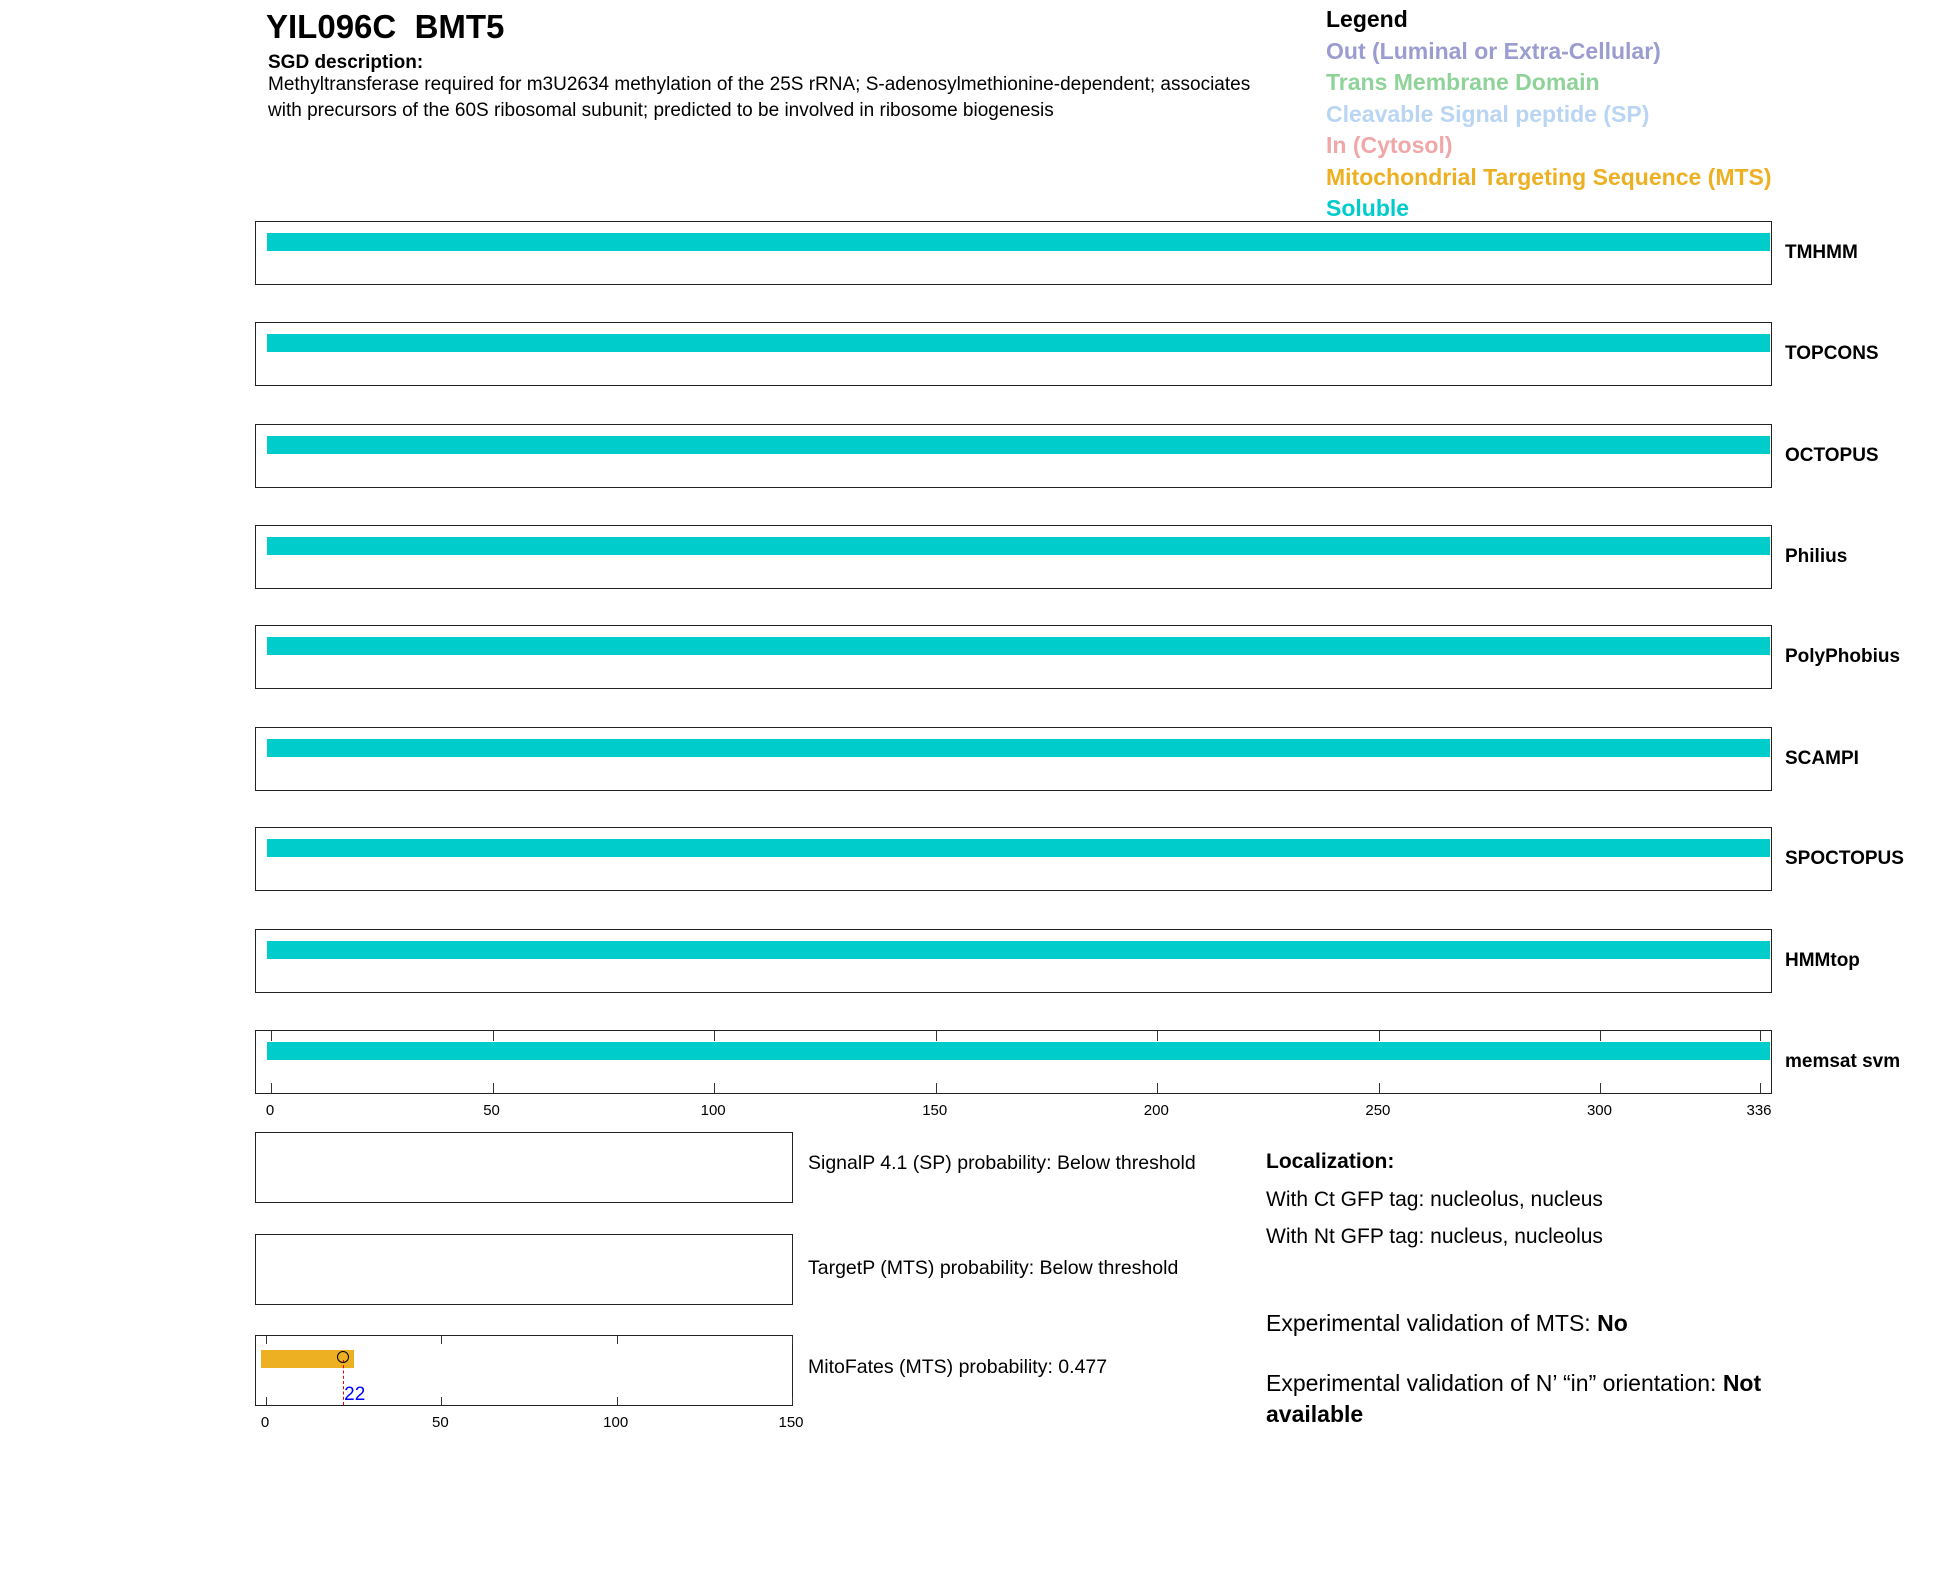 Image resolution: width=1950 pixels, height=1573 pixels. I want to click on track-topcons, so click(1013, 354).